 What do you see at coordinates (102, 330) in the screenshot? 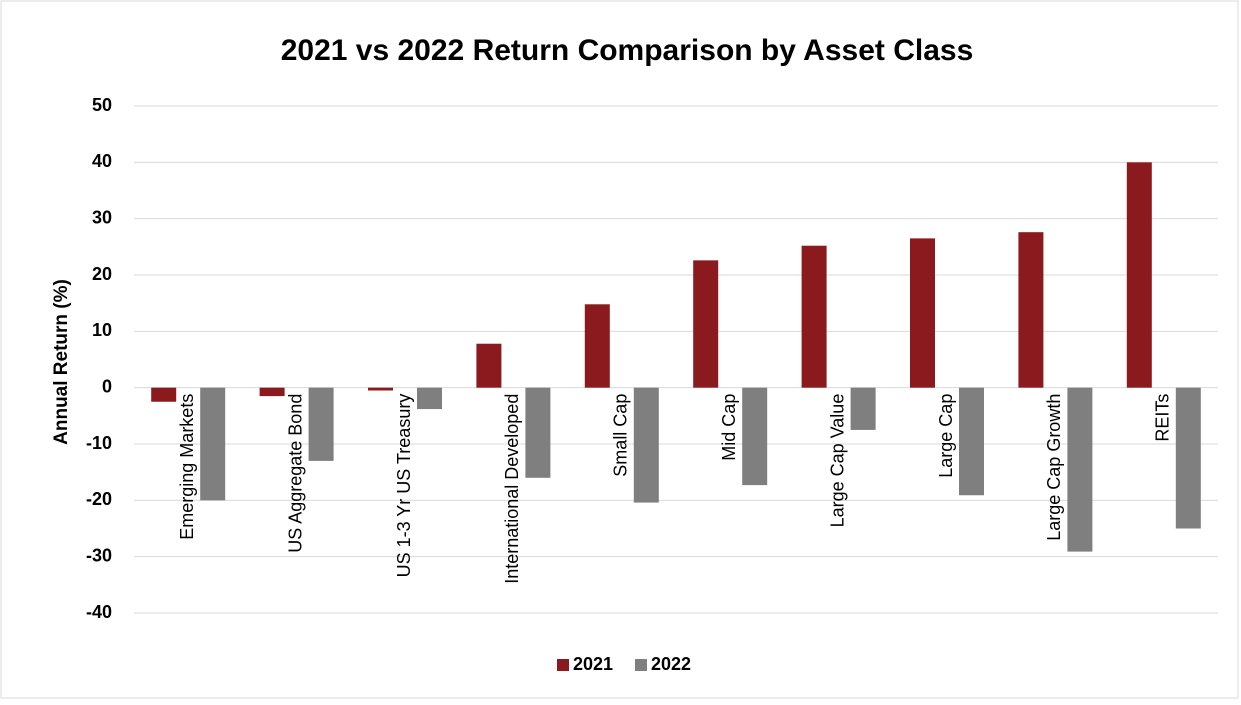
I see `y-tick-label: 10` at bounding box center [102, 330].